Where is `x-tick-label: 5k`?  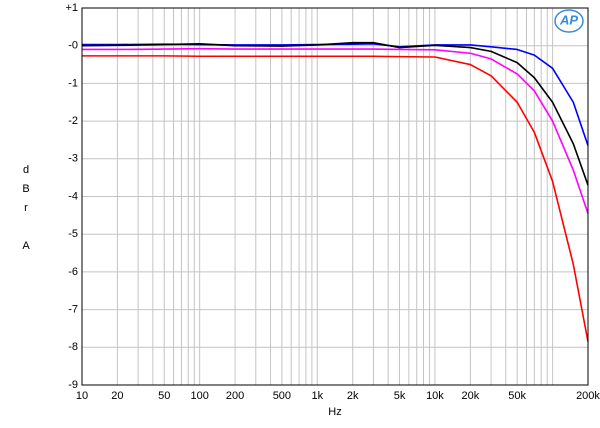
x-tick-label: 5k is located at coordinates (400, 396).